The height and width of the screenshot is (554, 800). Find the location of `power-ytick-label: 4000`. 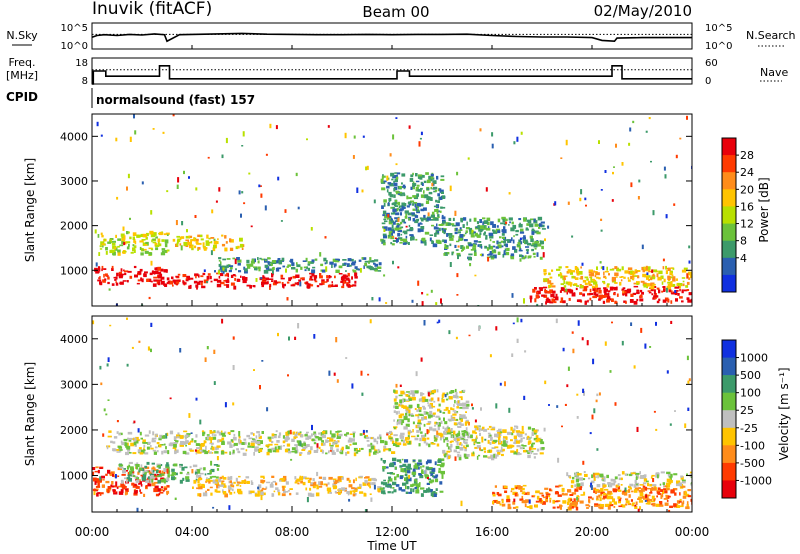

power-ytick-label: 4000 is located at coordinates (74, 136).